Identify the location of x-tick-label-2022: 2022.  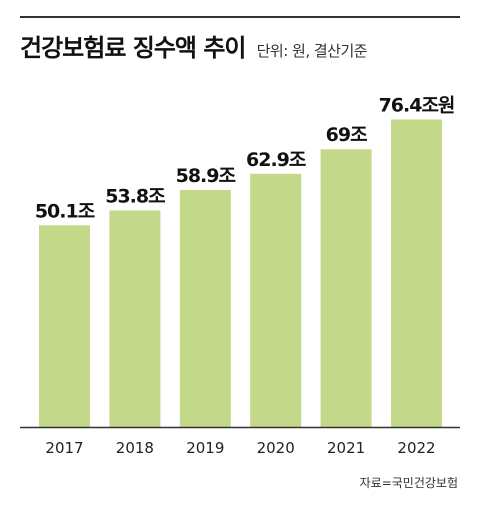
(416, 448).